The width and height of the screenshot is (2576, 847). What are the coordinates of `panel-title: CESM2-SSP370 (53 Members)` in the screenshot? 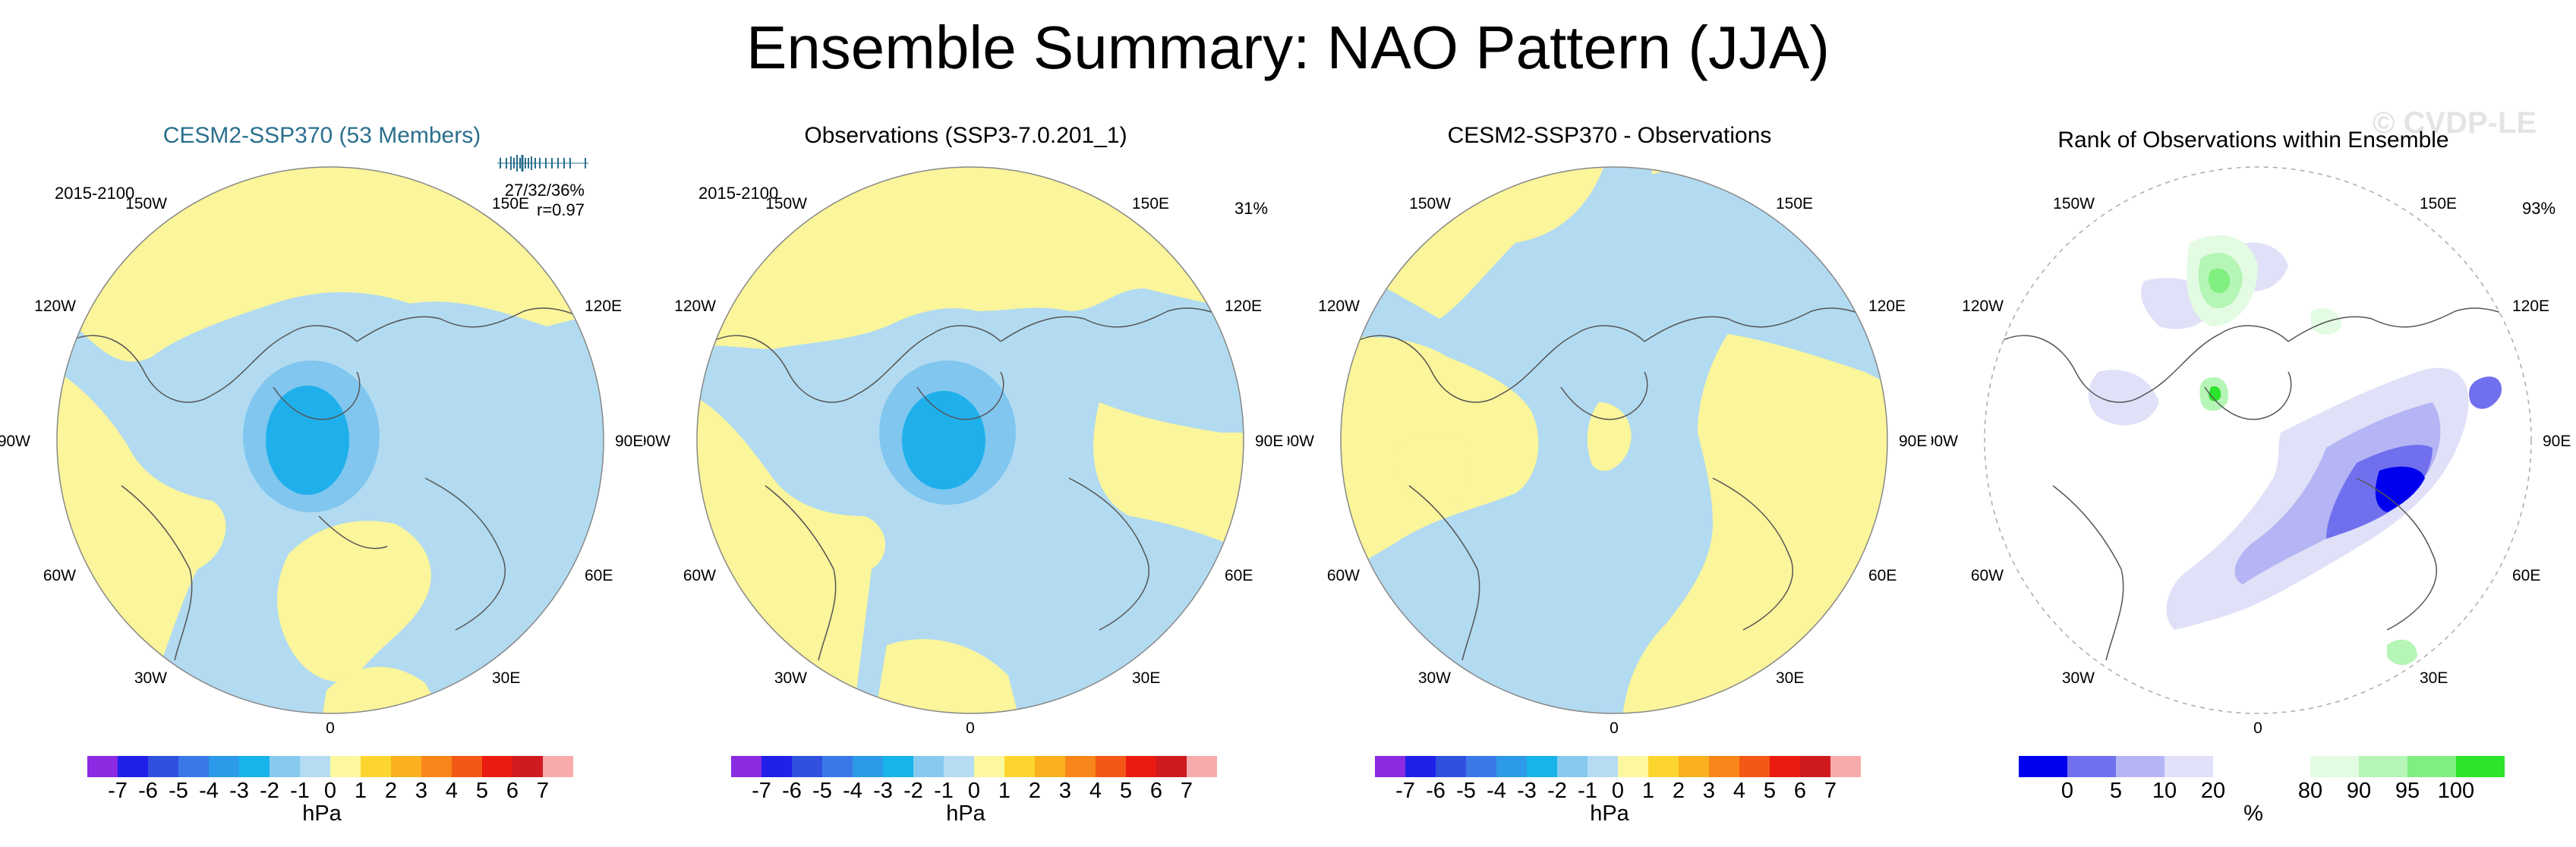 It's located at (321, 135).